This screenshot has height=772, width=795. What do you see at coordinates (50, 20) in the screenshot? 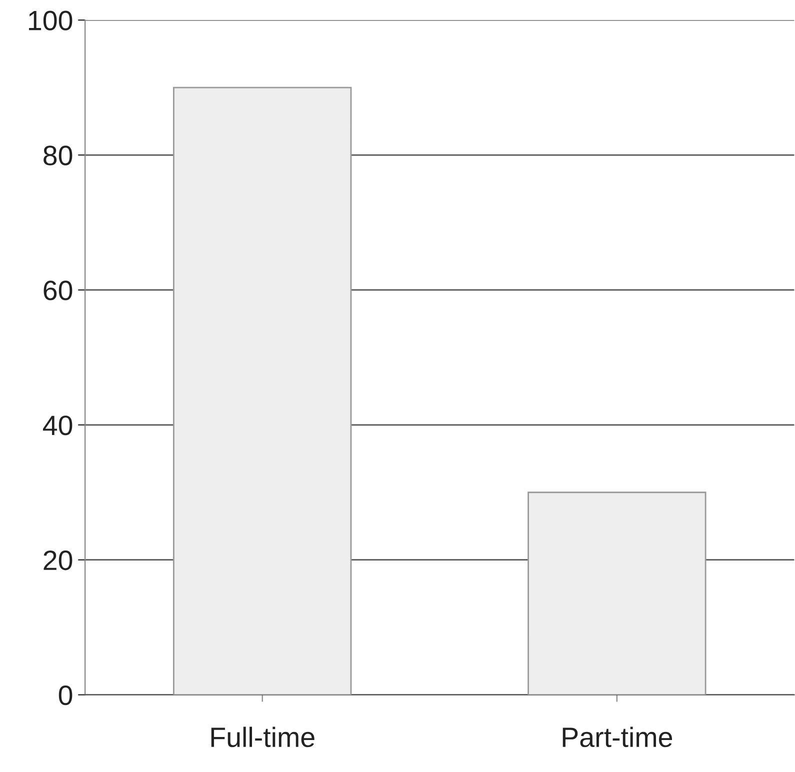
I see `y-tick-label: 100` at bounding box center [50, 20].